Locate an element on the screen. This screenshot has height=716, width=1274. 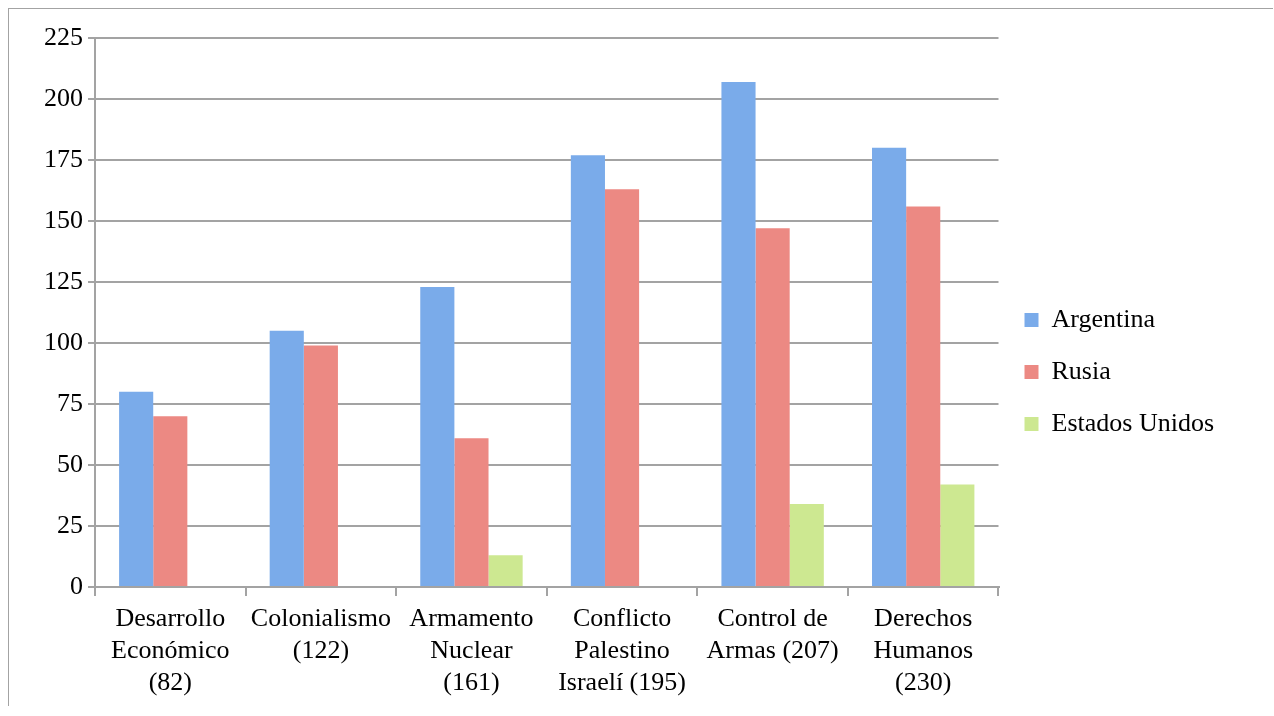
y-tick-label: 100 is located at coordinates (63, 341).